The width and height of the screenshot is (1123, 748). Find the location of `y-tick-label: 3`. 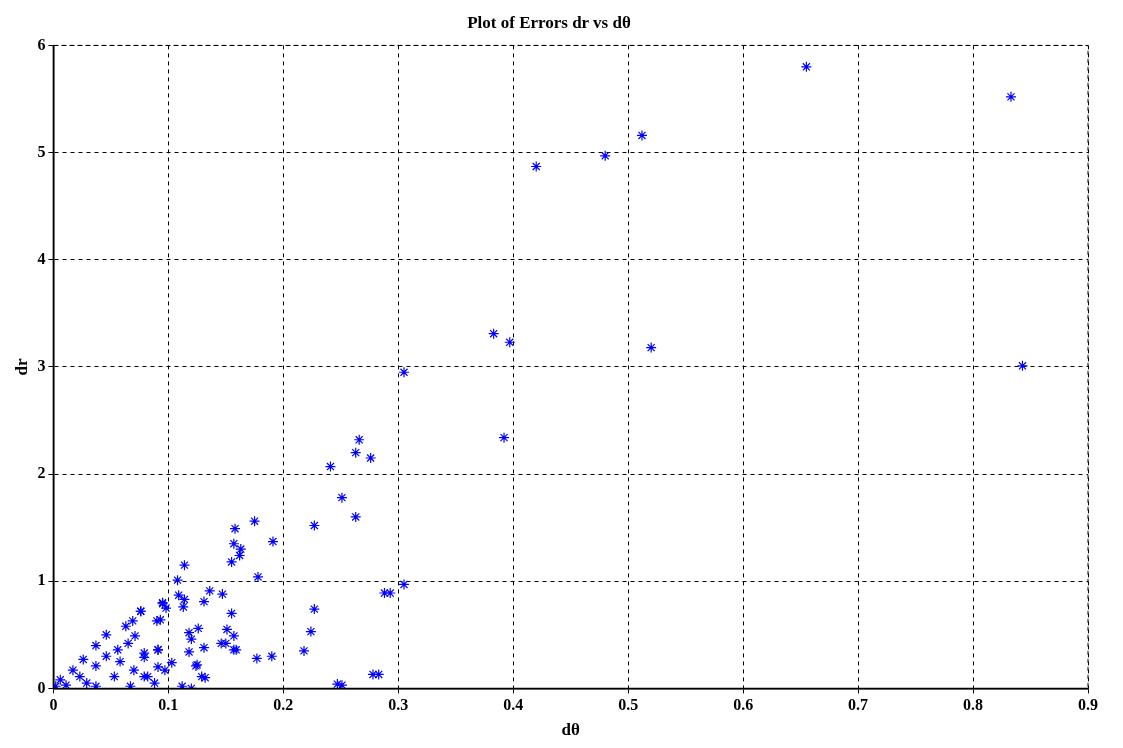

y-tick-label: 3 is located at coordinates (41, 366).